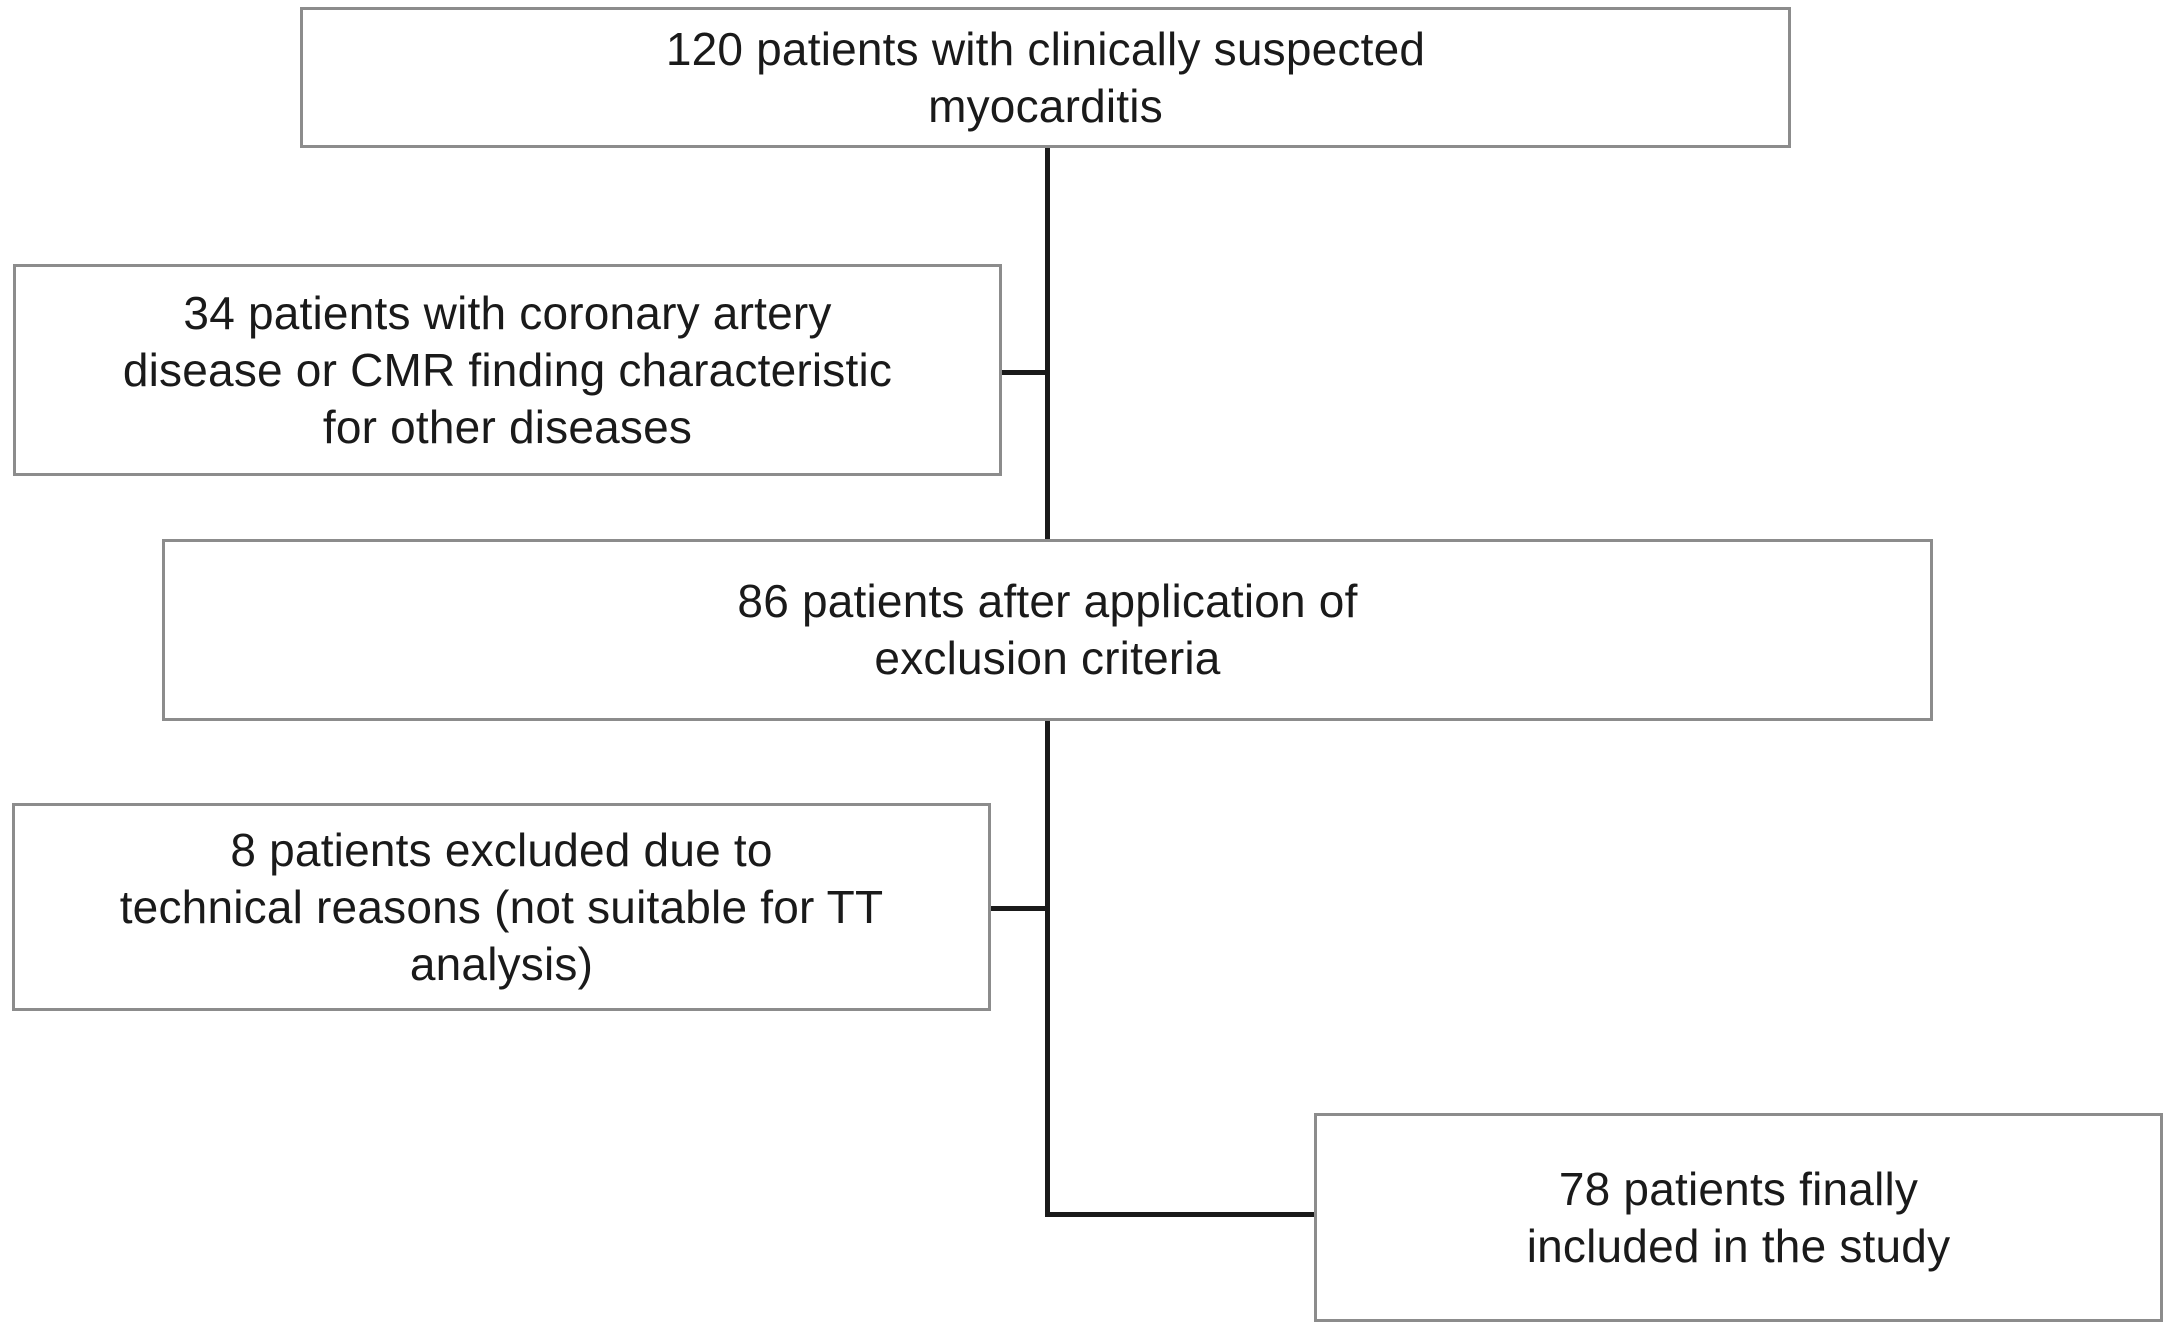  Describe the element at coordinates (501, 963) in the screenshot. I see `node-text-line: analysis)` at that location.